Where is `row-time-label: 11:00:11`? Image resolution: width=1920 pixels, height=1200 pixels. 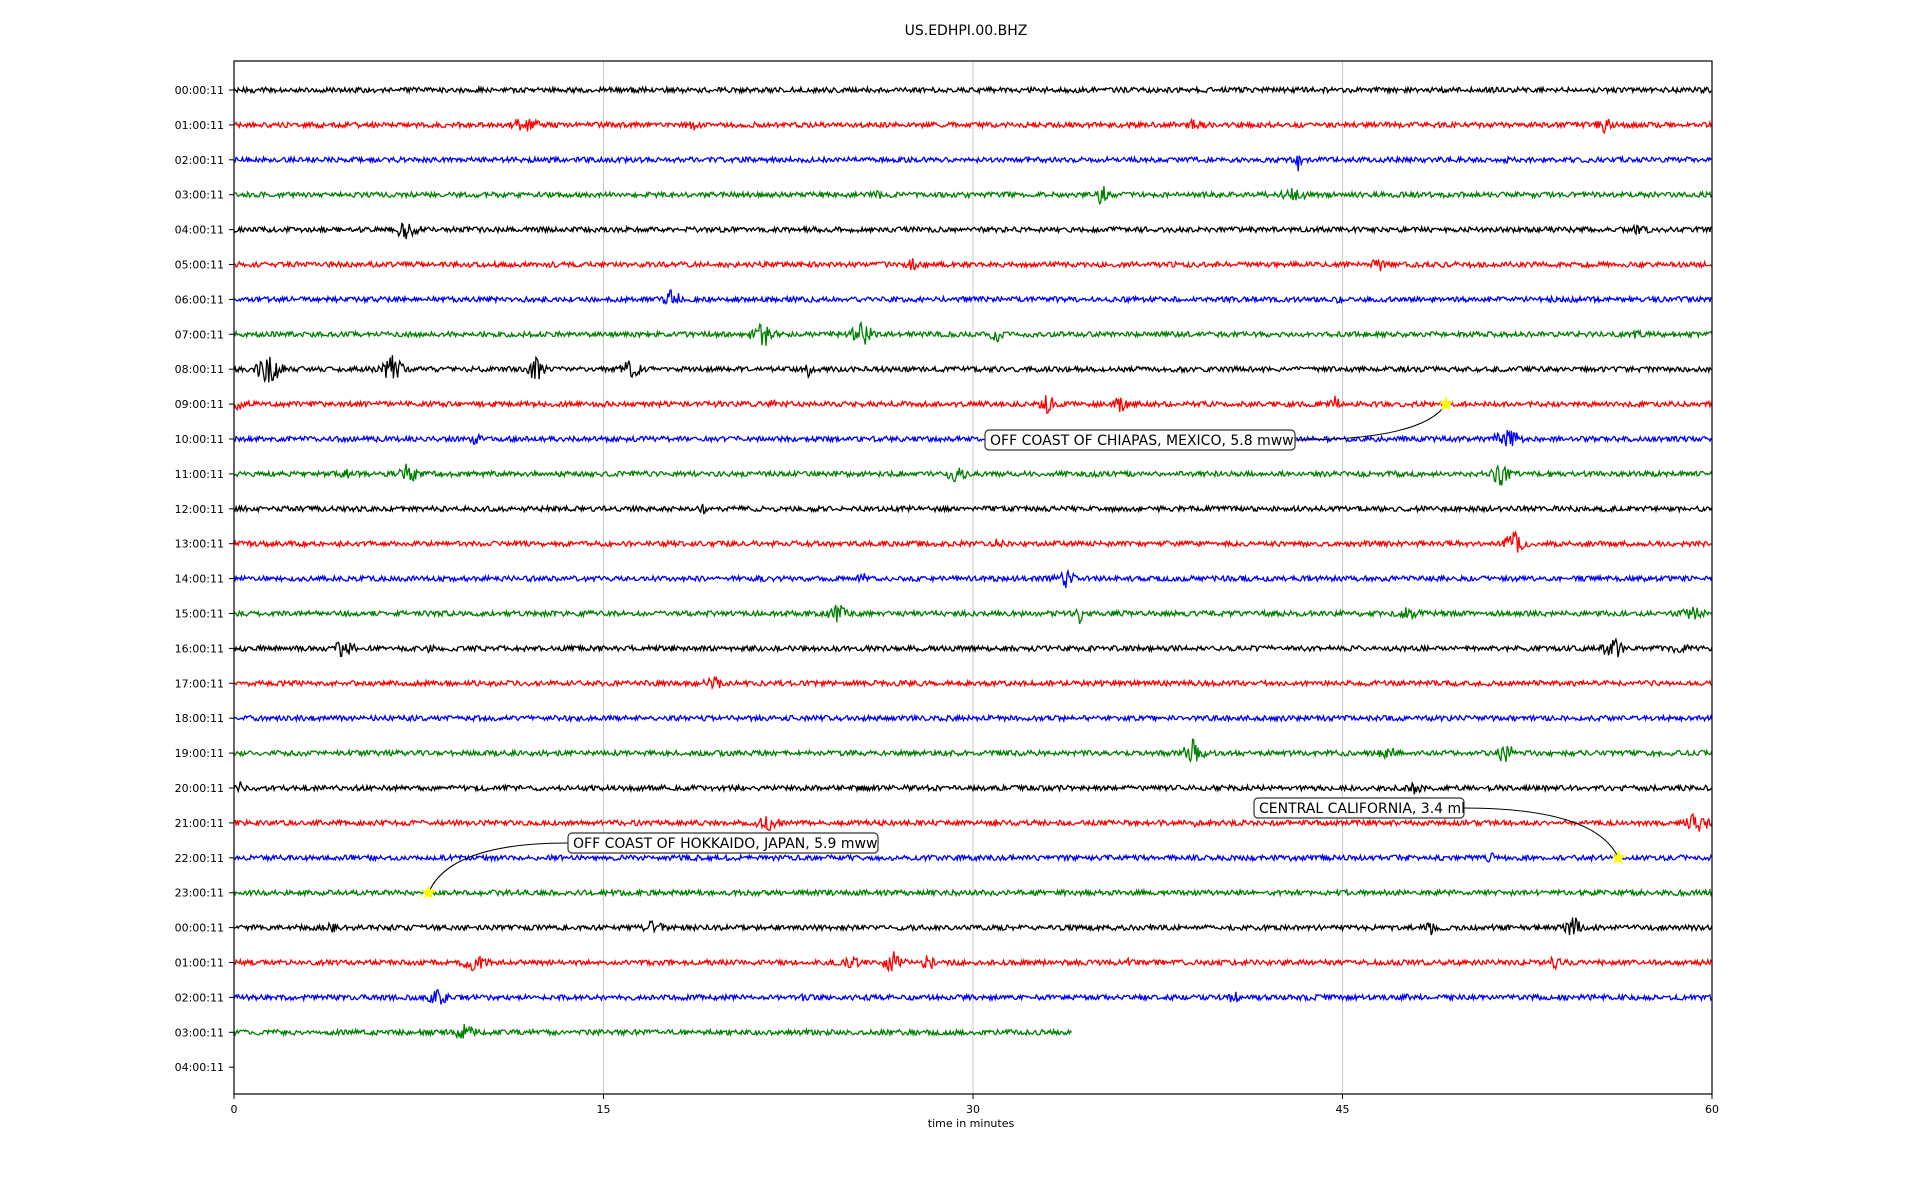
row-time-label: 11:00:11 is located at coordinates (199, 474).